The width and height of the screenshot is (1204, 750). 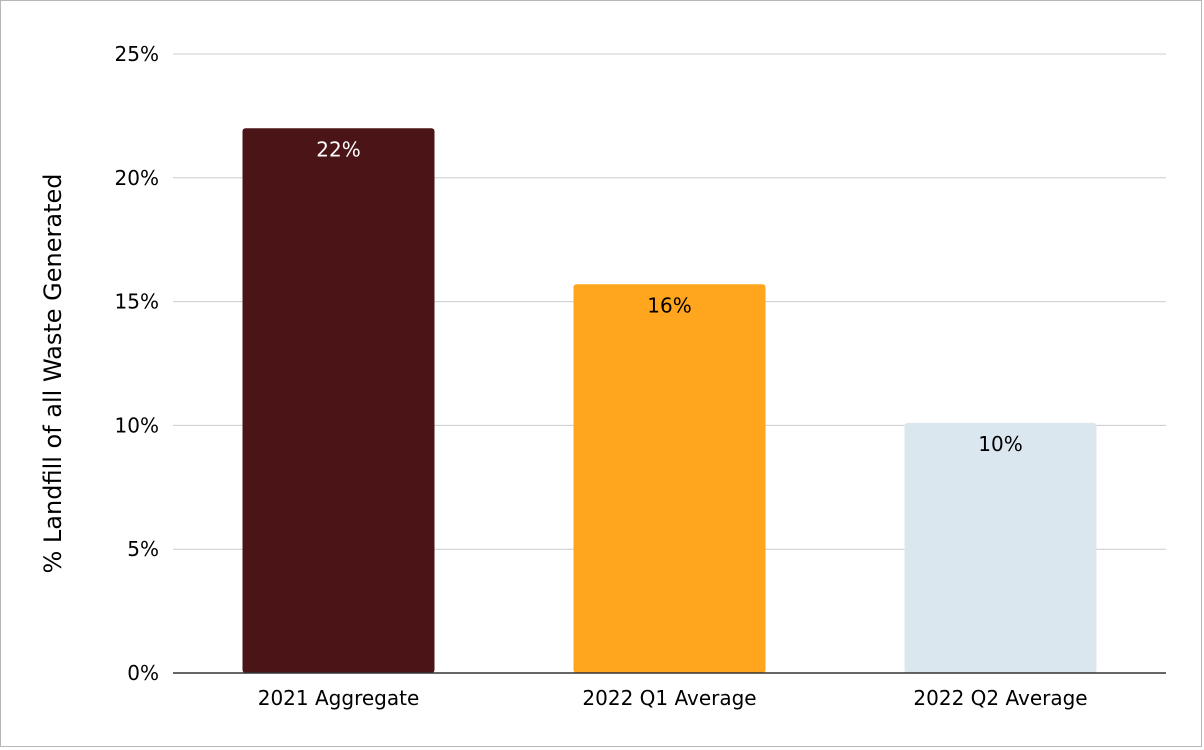 I want to click on y-tick-label: 5%, so click(x=143, y=549).